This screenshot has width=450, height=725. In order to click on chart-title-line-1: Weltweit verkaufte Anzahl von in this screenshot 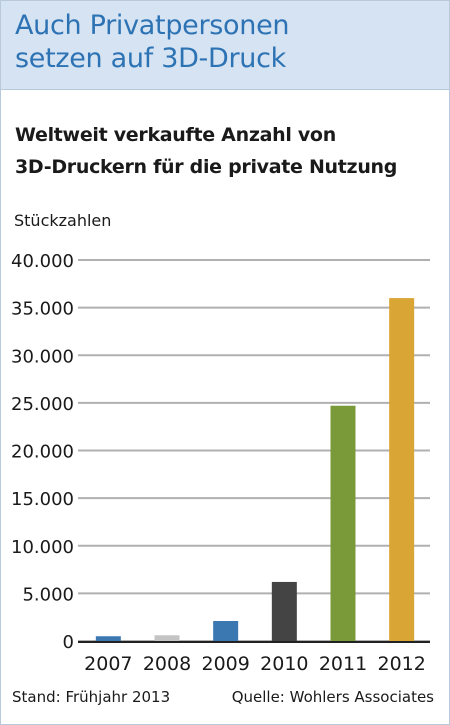, I will do `click(175, 135)`.